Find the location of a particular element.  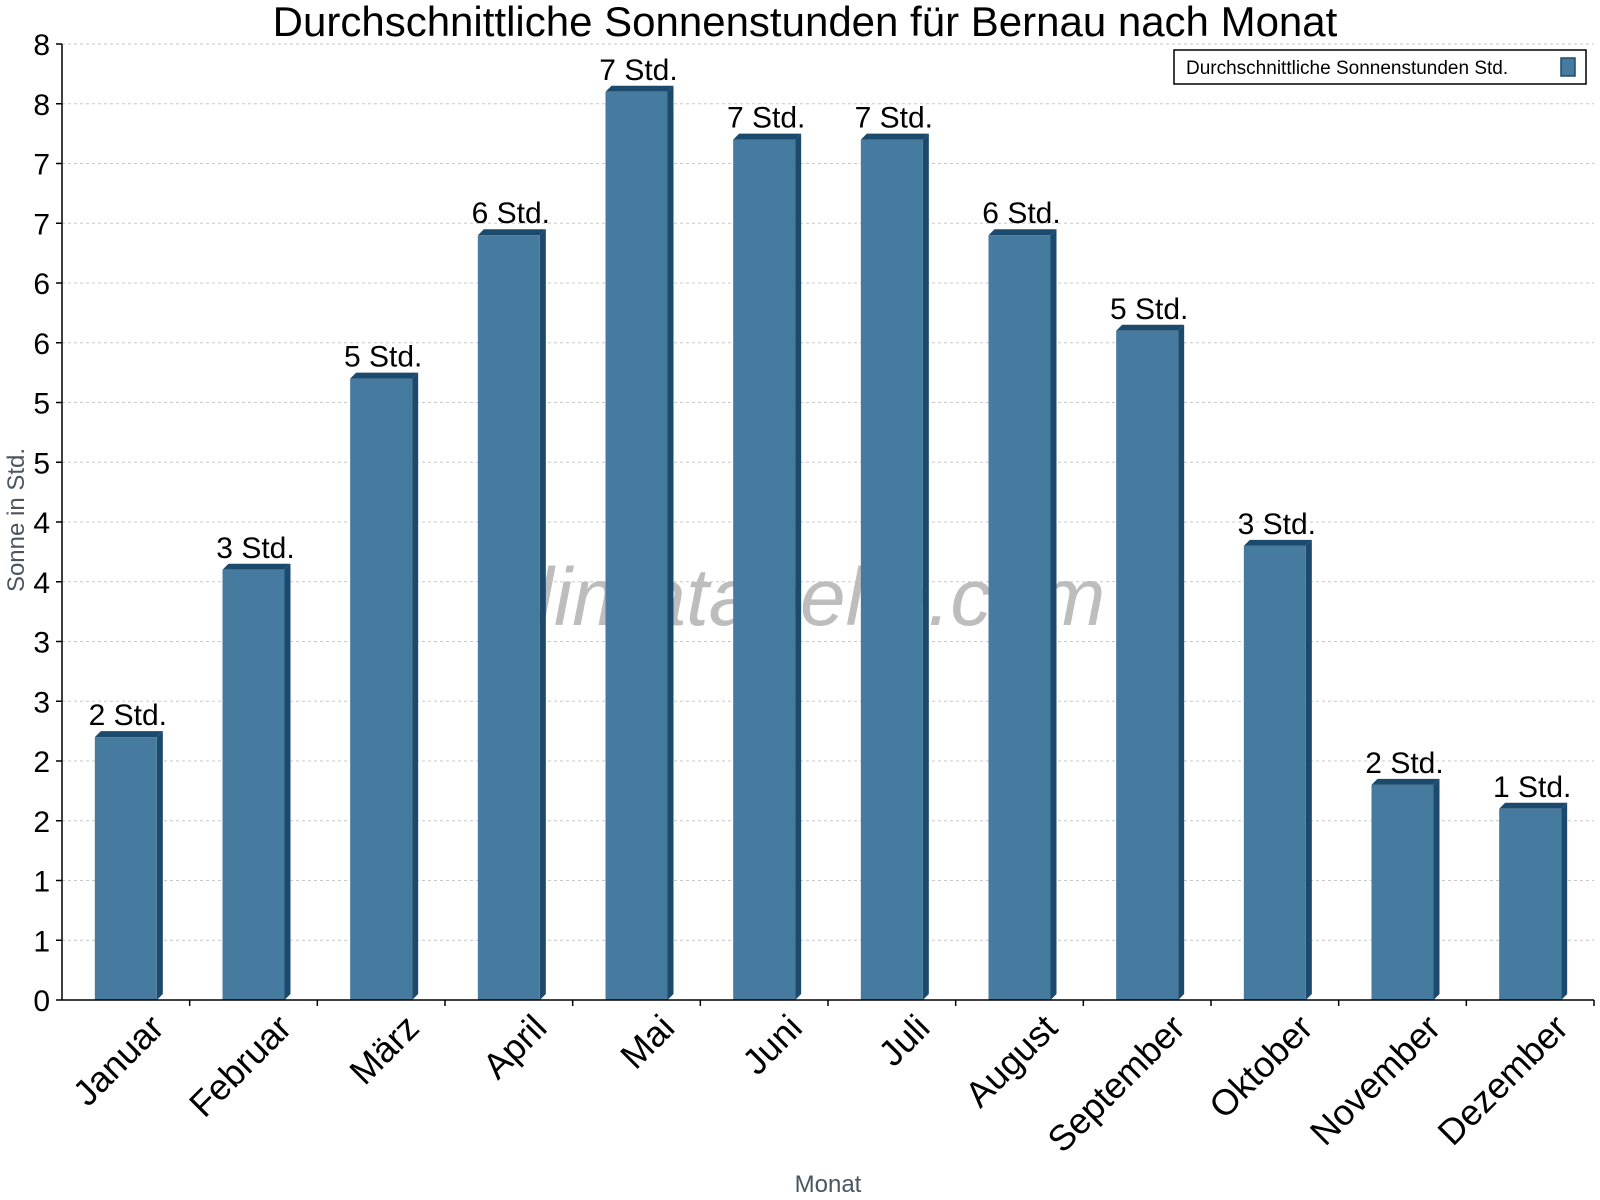

x-tick-label: März is located at coordinates (384, 1050).